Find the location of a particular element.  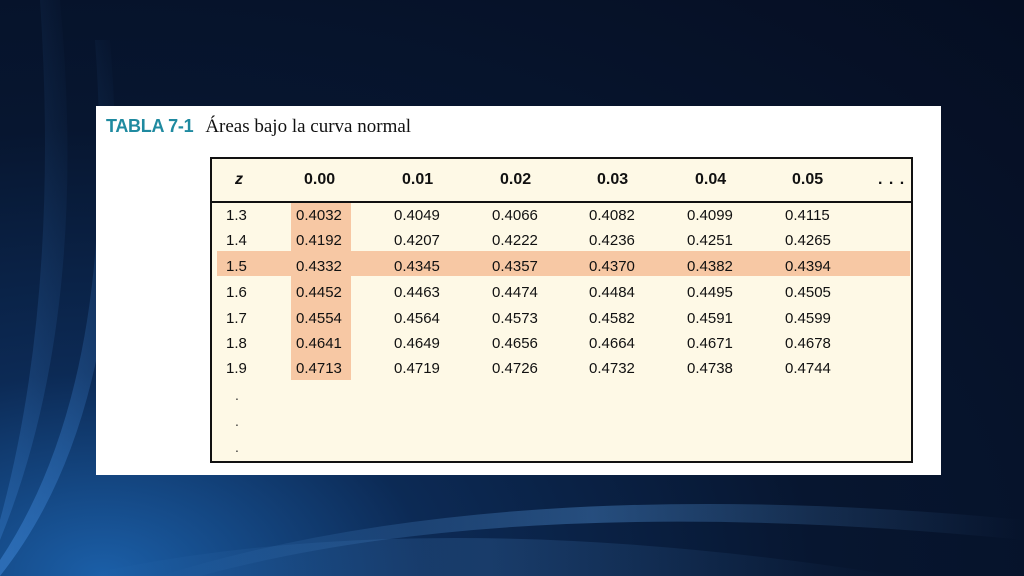

z-value-cell: 1.9 is located at coordinates (236, 368).